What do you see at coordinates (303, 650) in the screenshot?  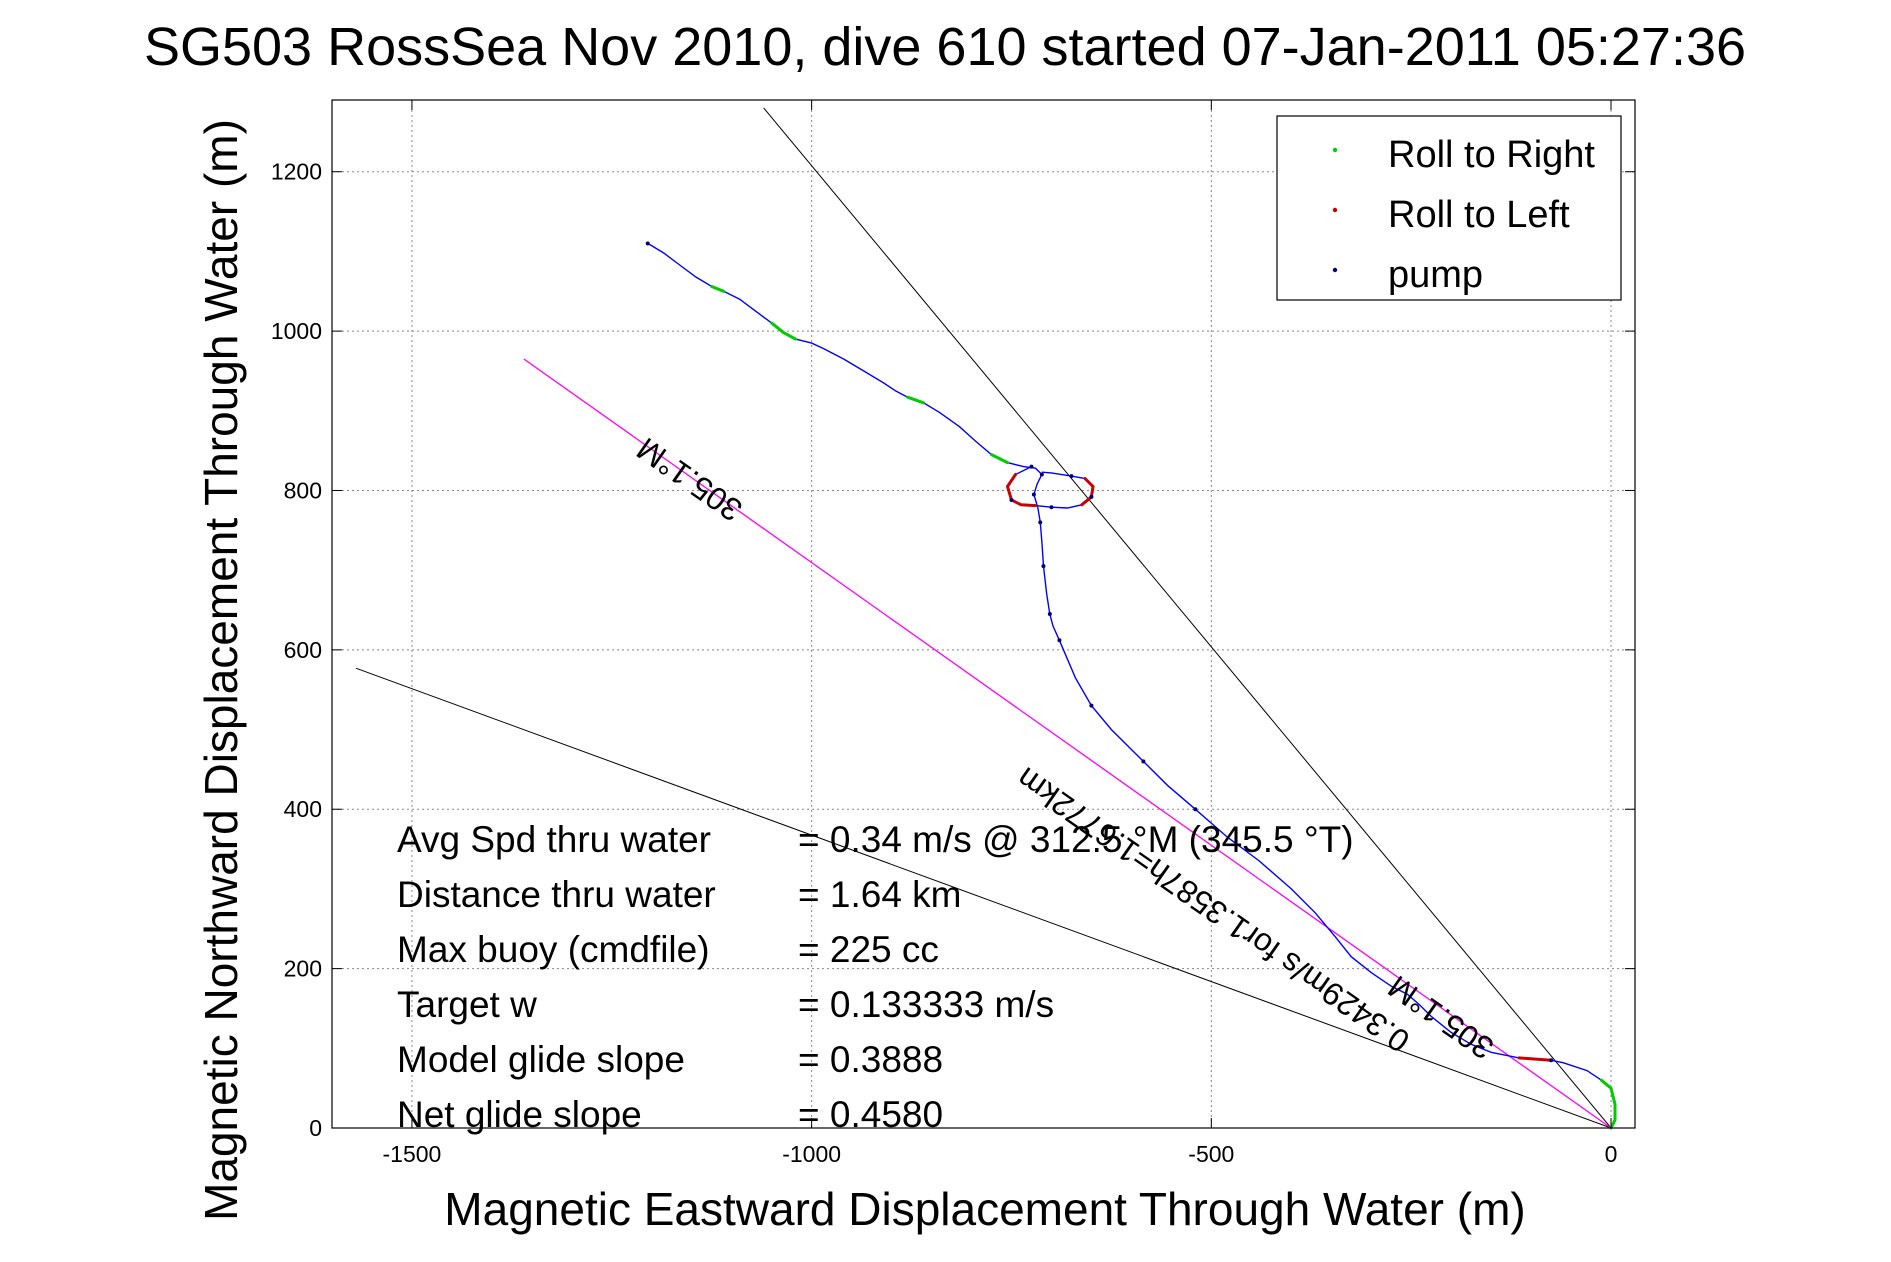 I see `y-tick-label: 600` at bounding box center [303, 650].